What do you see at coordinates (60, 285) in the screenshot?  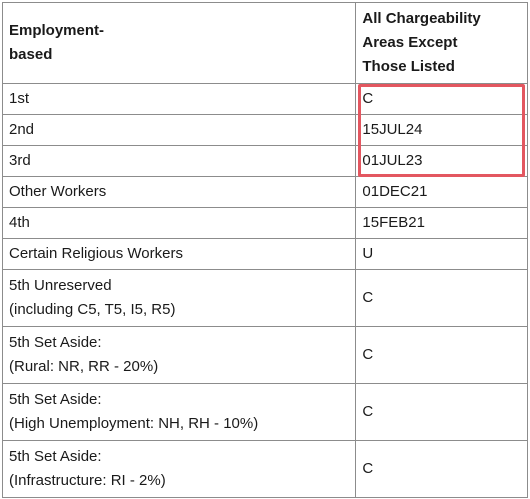 I see `category-line: 5th Unreserved` at bounding box center [60, 285].